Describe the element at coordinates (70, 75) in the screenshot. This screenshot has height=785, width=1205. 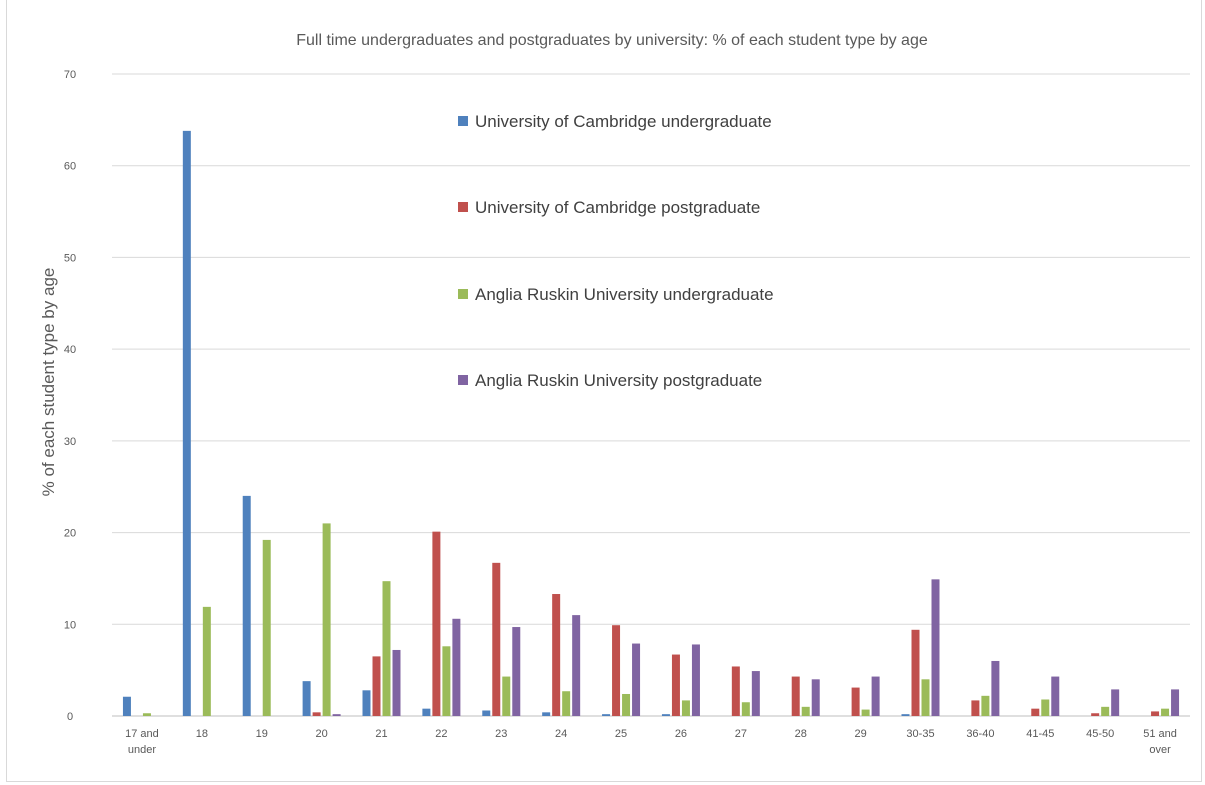
I see `y-tick-label: 70` at that location.